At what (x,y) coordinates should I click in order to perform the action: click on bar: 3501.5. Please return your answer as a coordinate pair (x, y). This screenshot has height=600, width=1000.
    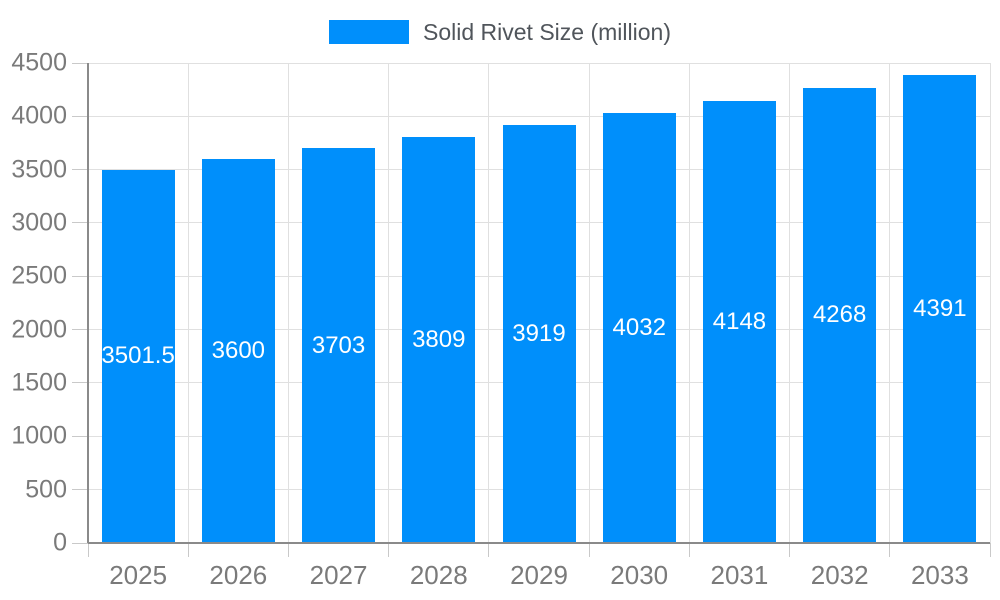
    Looking at the image, I should click on (138, 356).